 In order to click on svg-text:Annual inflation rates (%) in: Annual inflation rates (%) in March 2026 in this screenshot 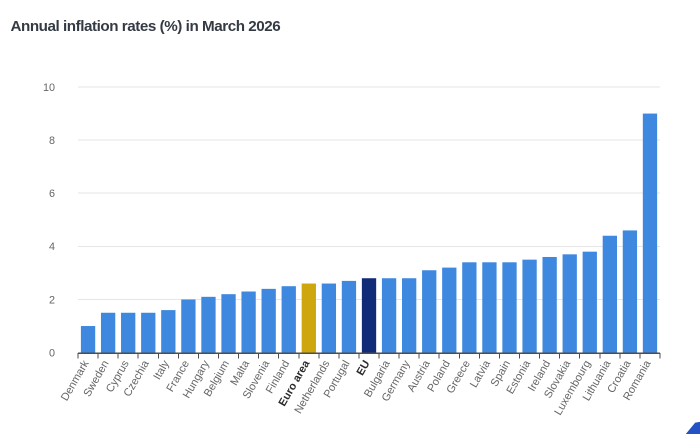, I will do `click(146, 26)`.